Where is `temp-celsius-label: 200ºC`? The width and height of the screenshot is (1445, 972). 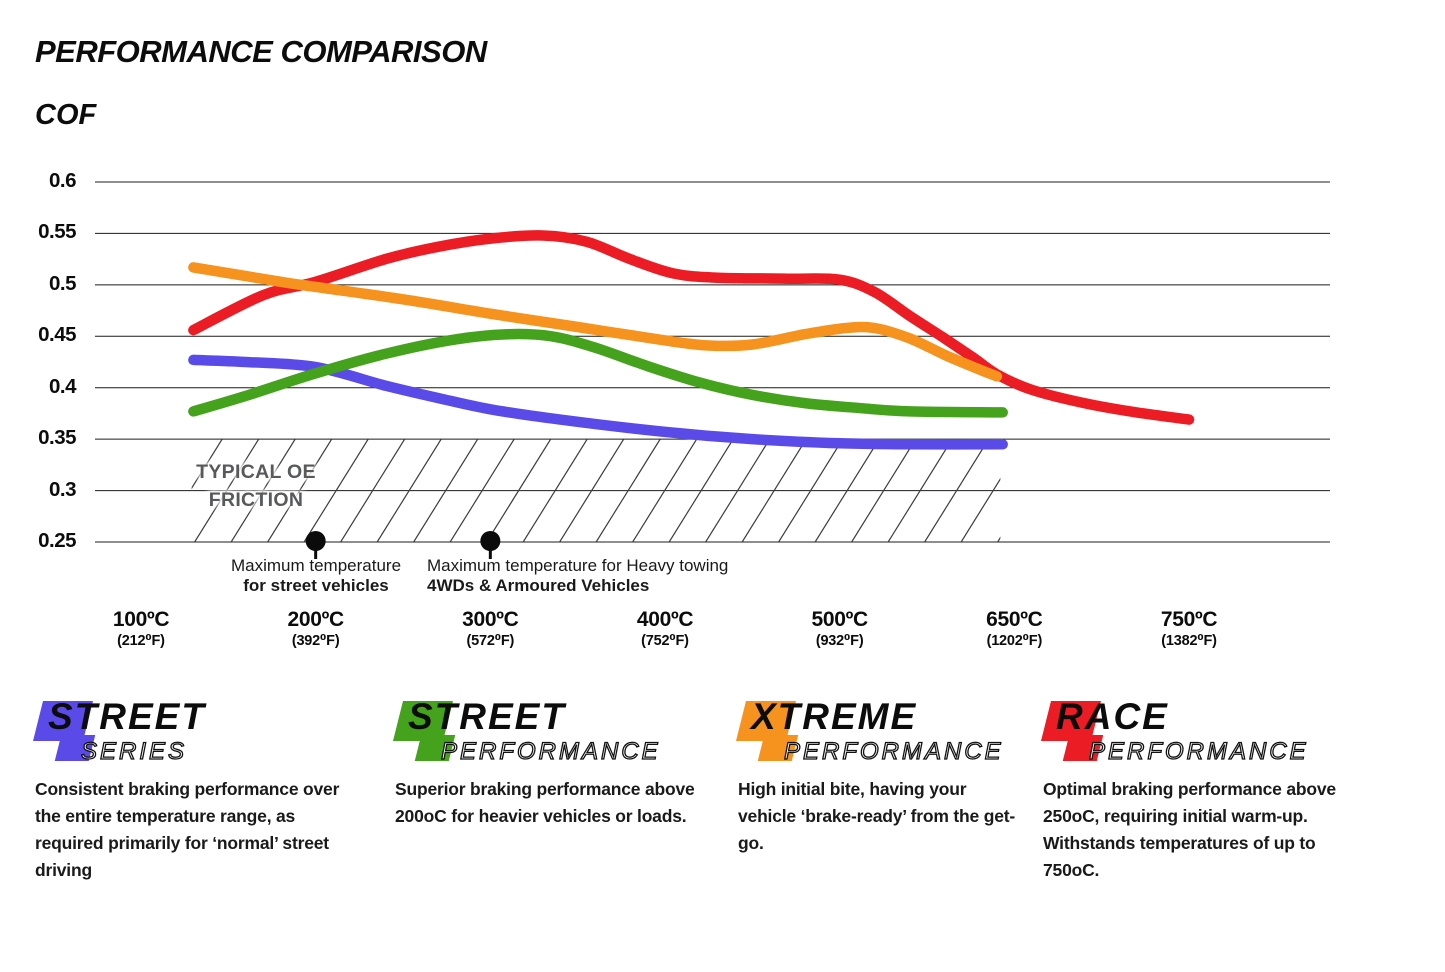 temp-celsius-label: 200ºC is located at coordinates (315, 619).